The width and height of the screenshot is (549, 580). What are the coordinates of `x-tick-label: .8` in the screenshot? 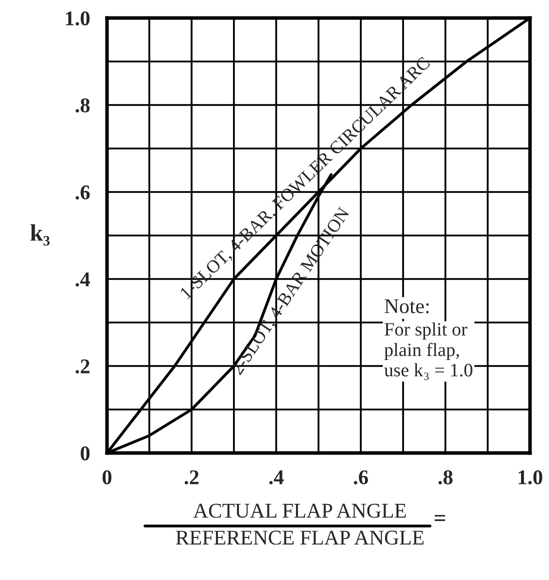 It's located at (445, 477).